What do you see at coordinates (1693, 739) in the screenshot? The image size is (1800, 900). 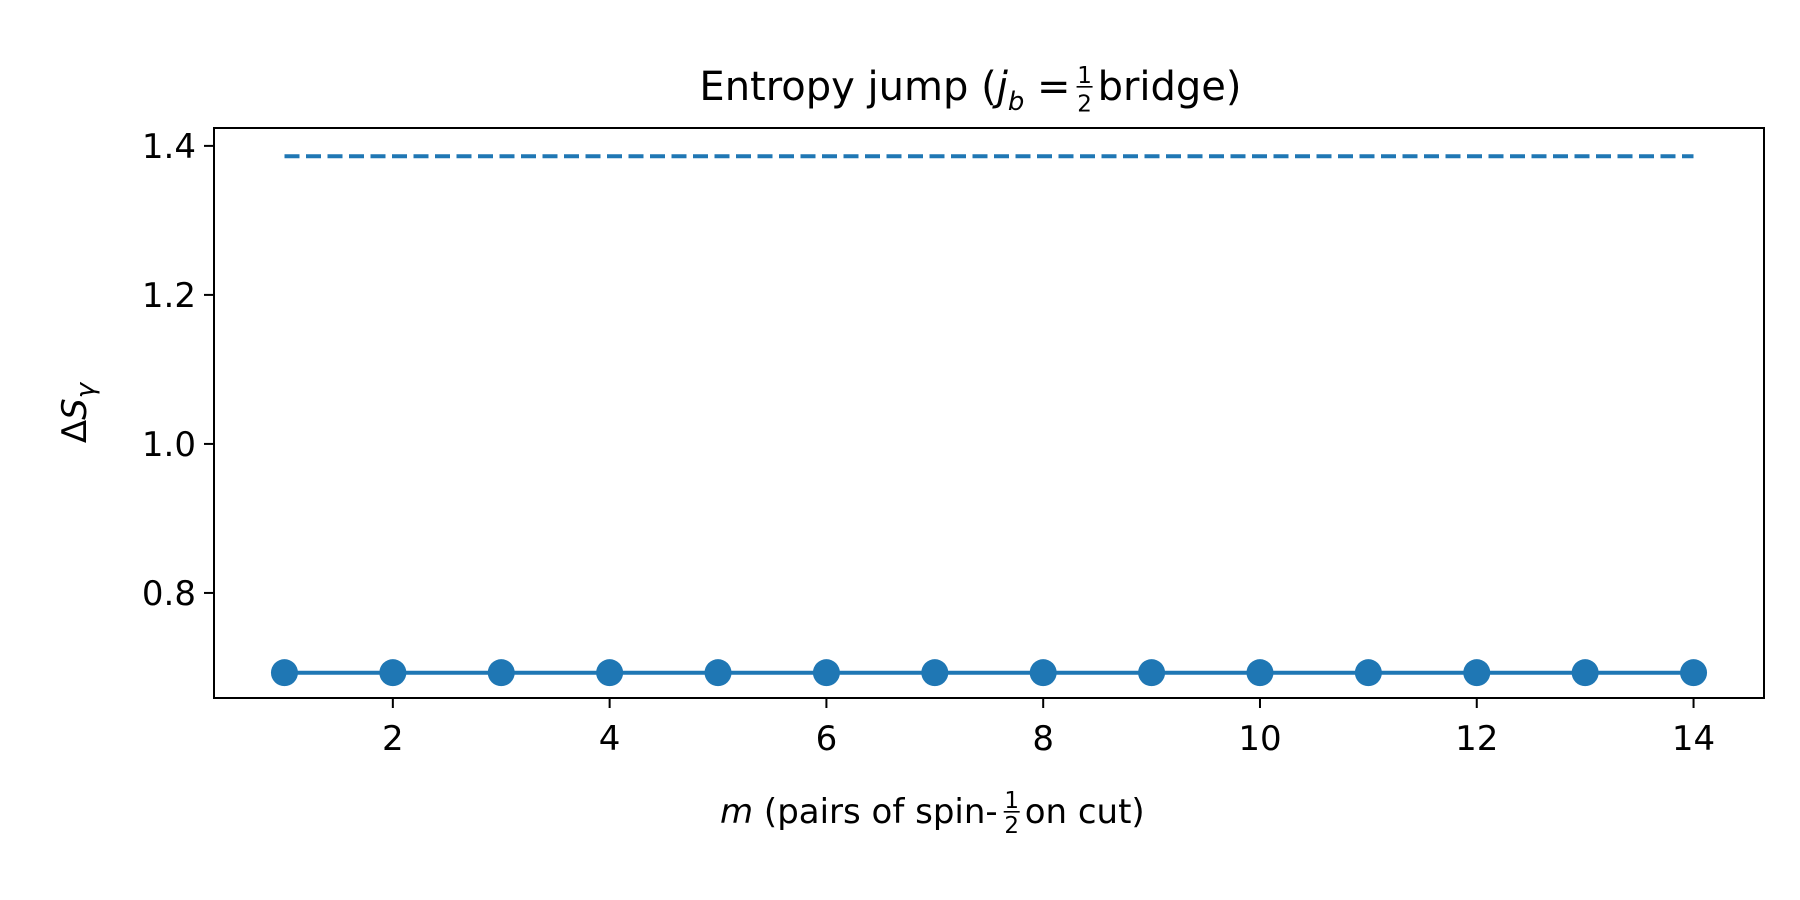 I see `x-tick-label: 14` at bounding box center [1693, 739].